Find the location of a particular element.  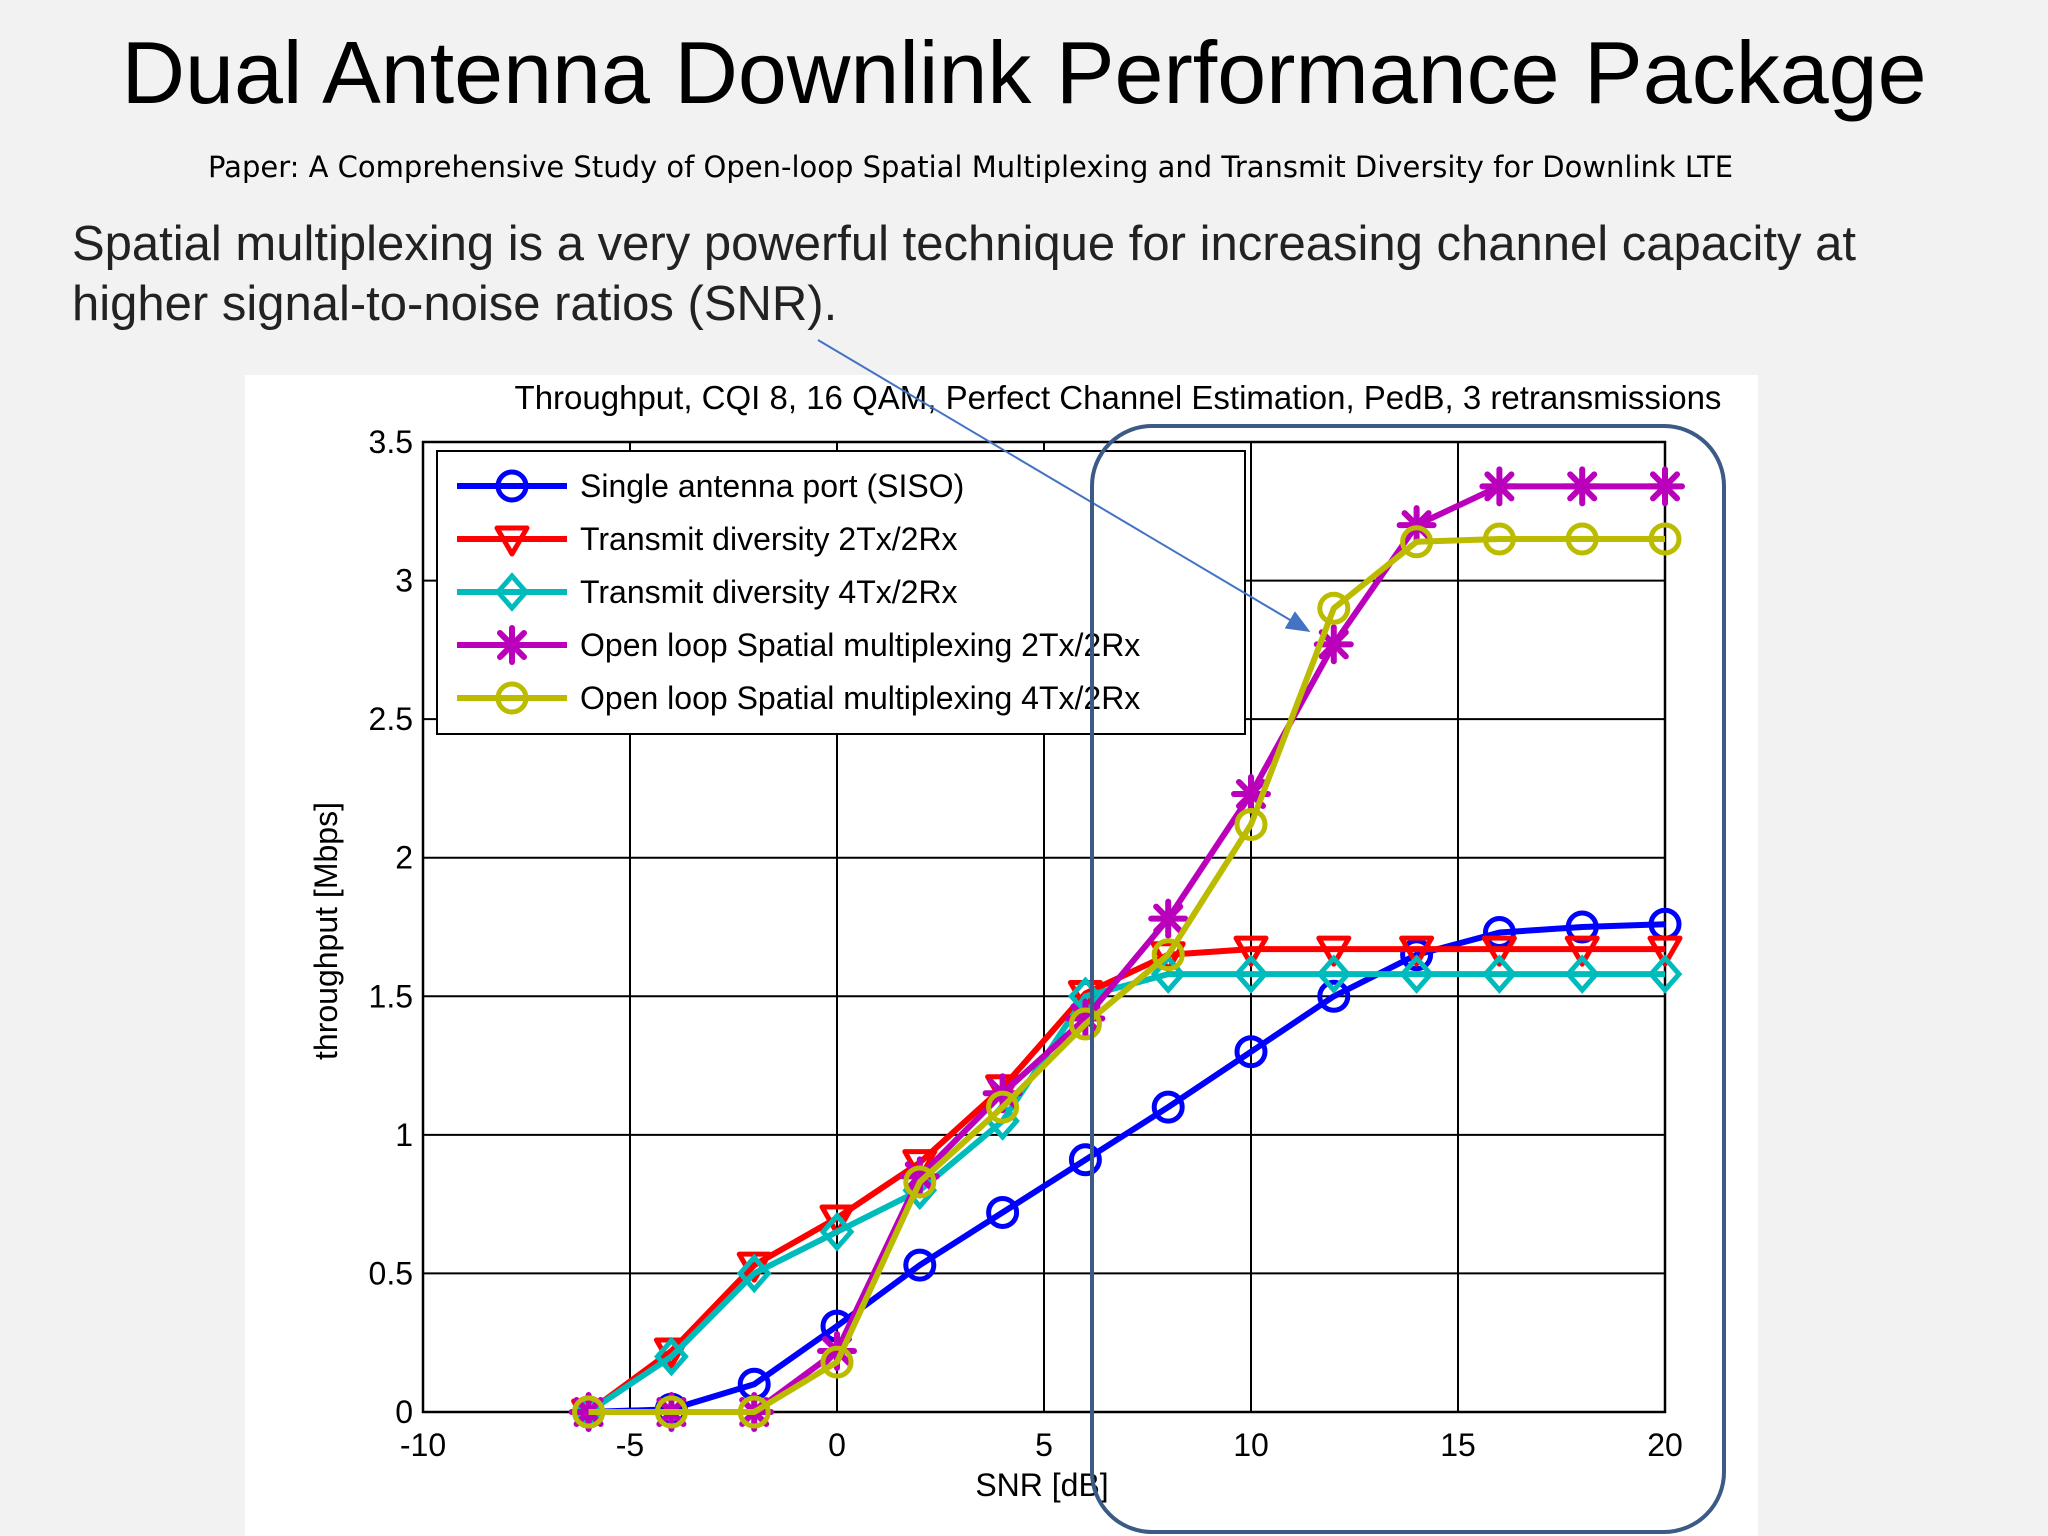

x-tick-label: 5 is located at coordinates (1044, 1445).